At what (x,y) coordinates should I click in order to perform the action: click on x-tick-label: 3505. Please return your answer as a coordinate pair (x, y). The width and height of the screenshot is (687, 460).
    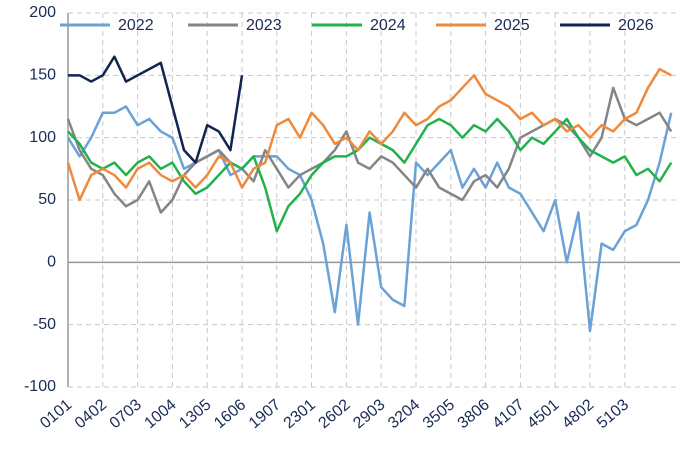
    Looking at the image, I should click on (439, 414).